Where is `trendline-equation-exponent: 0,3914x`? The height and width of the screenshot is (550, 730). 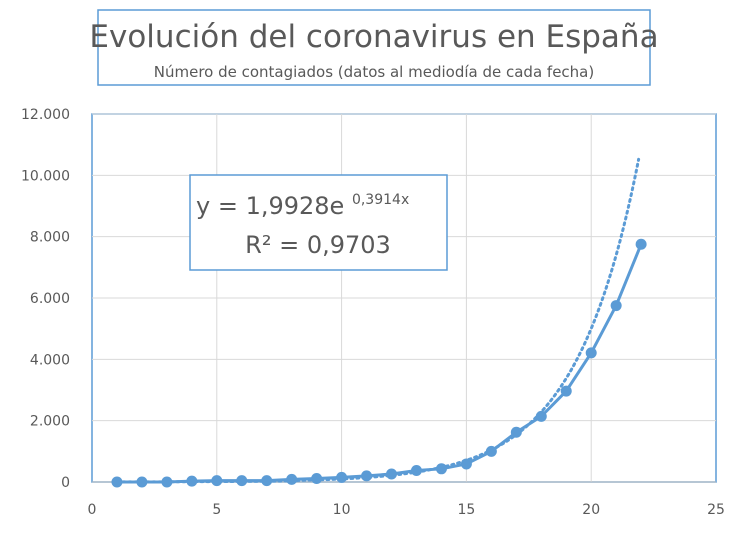
trendline-equation-exponent: 0,3914x is located at coordinates (380, 200).